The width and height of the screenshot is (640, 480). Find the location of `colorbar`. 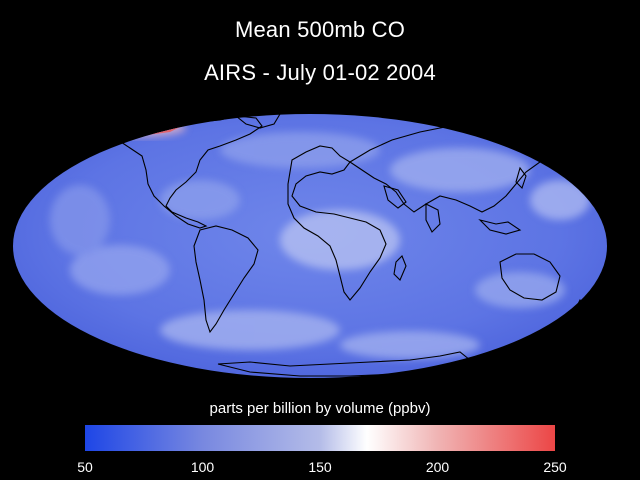

colorbar is located at coordinates (320, 438).